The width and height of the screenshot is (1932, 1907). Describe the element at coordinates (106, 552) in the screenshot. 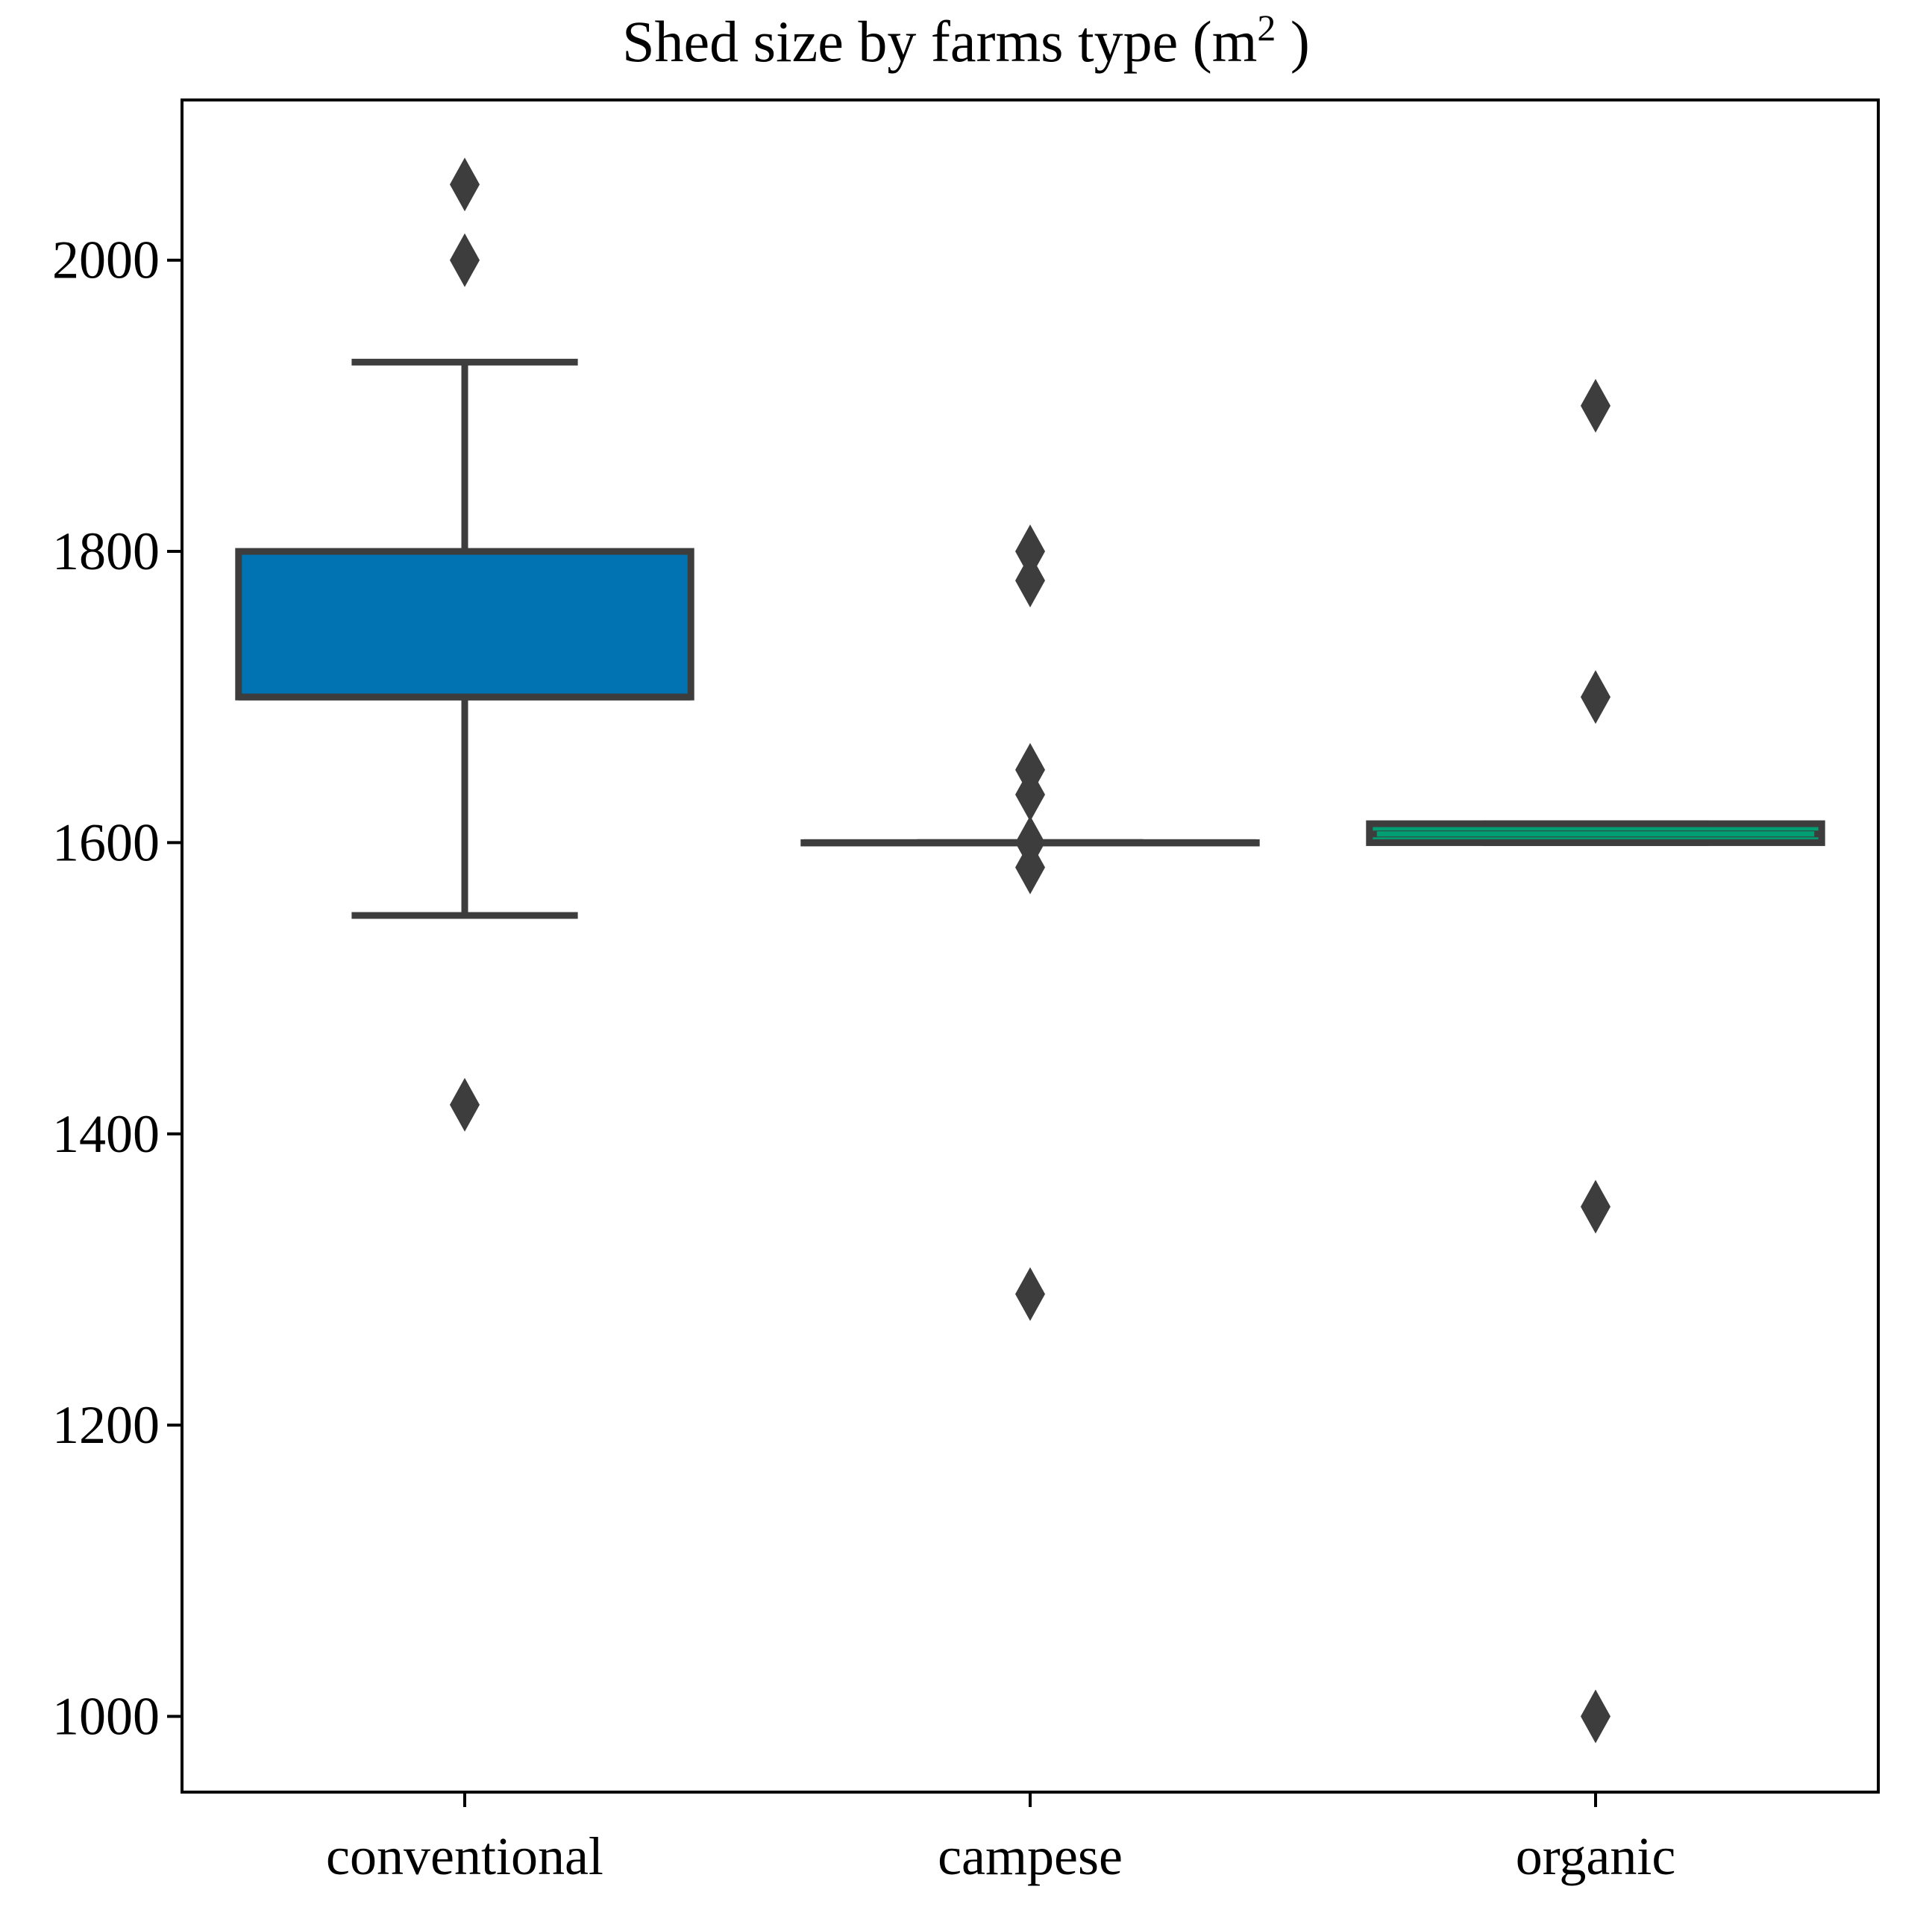

I see `y-tick-label-1800: 1800` at that location.